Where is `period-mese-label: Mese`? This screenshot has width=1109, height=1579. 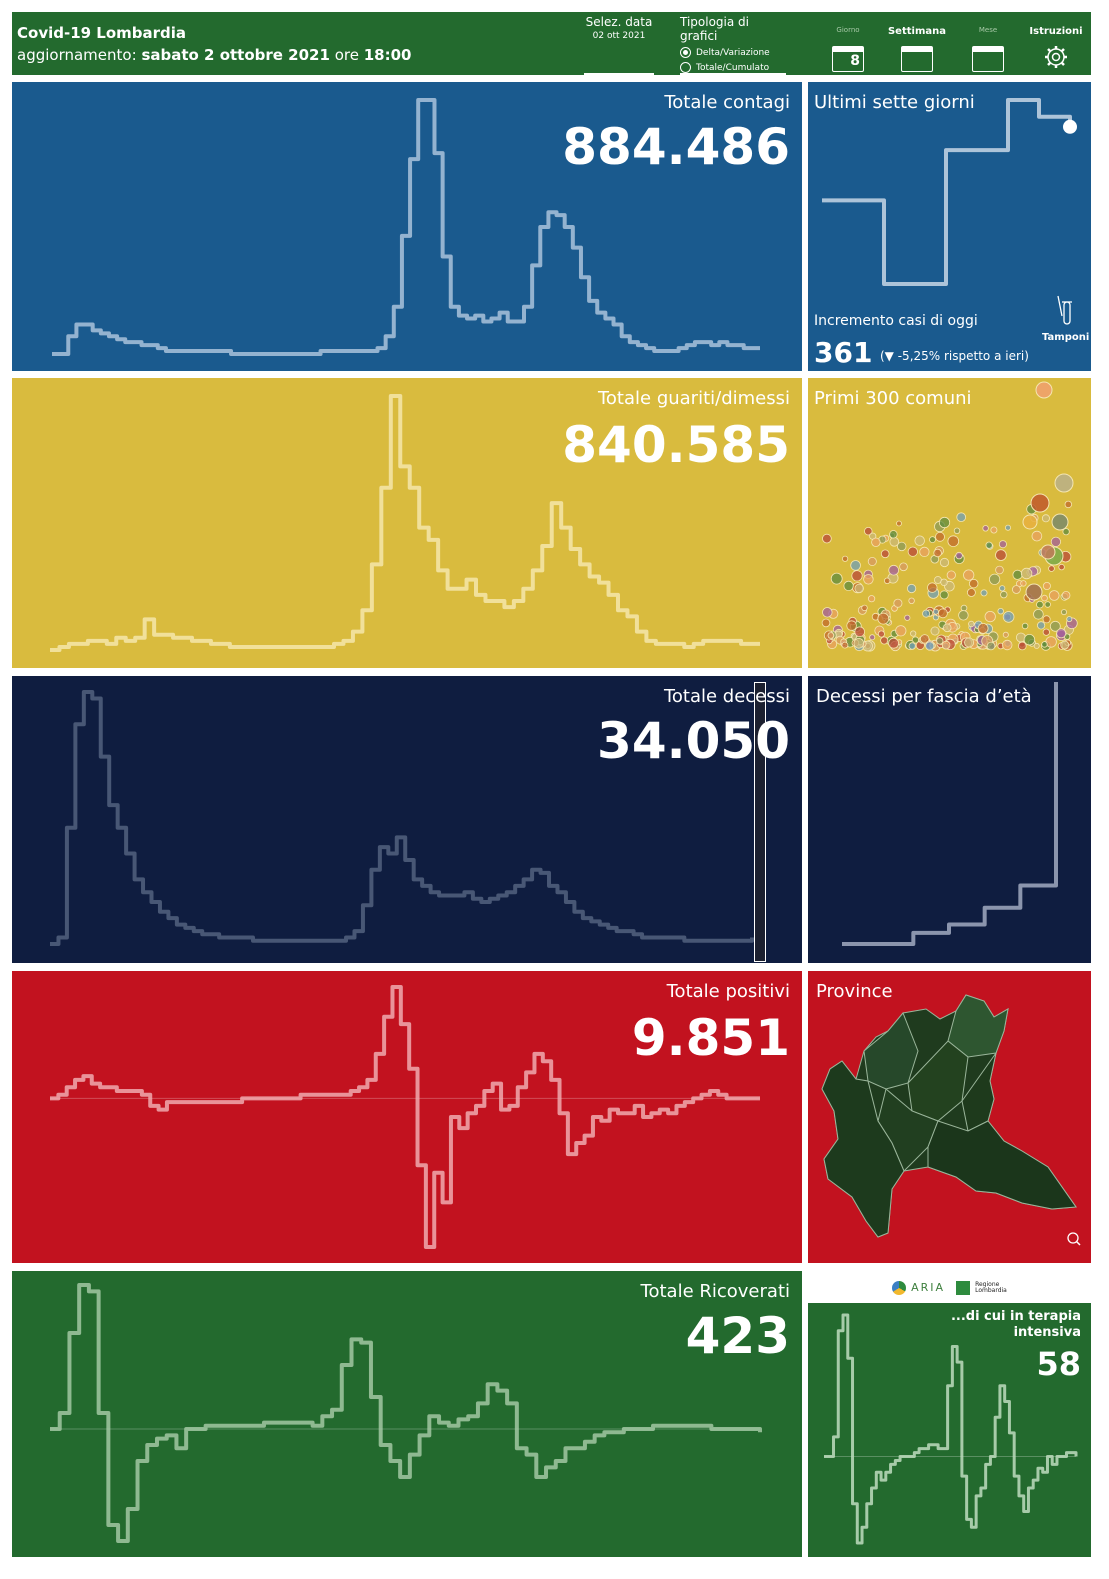 period-mese-label: Mese is located at coordinates (988, 30).